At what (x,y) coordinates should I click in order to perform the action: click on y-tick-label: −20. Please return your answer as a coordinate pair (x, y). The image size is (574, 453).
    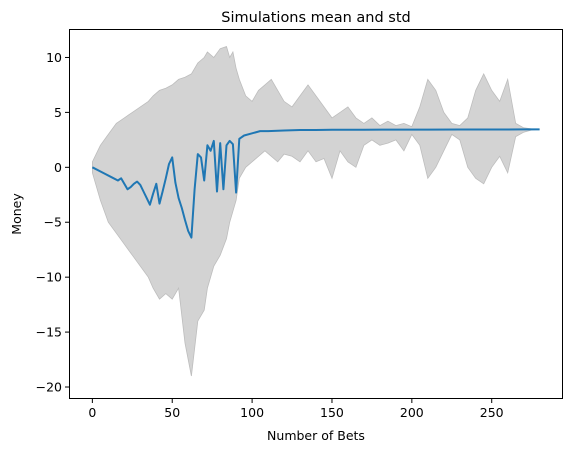
    Looking at the image, I should click on (49, 387).